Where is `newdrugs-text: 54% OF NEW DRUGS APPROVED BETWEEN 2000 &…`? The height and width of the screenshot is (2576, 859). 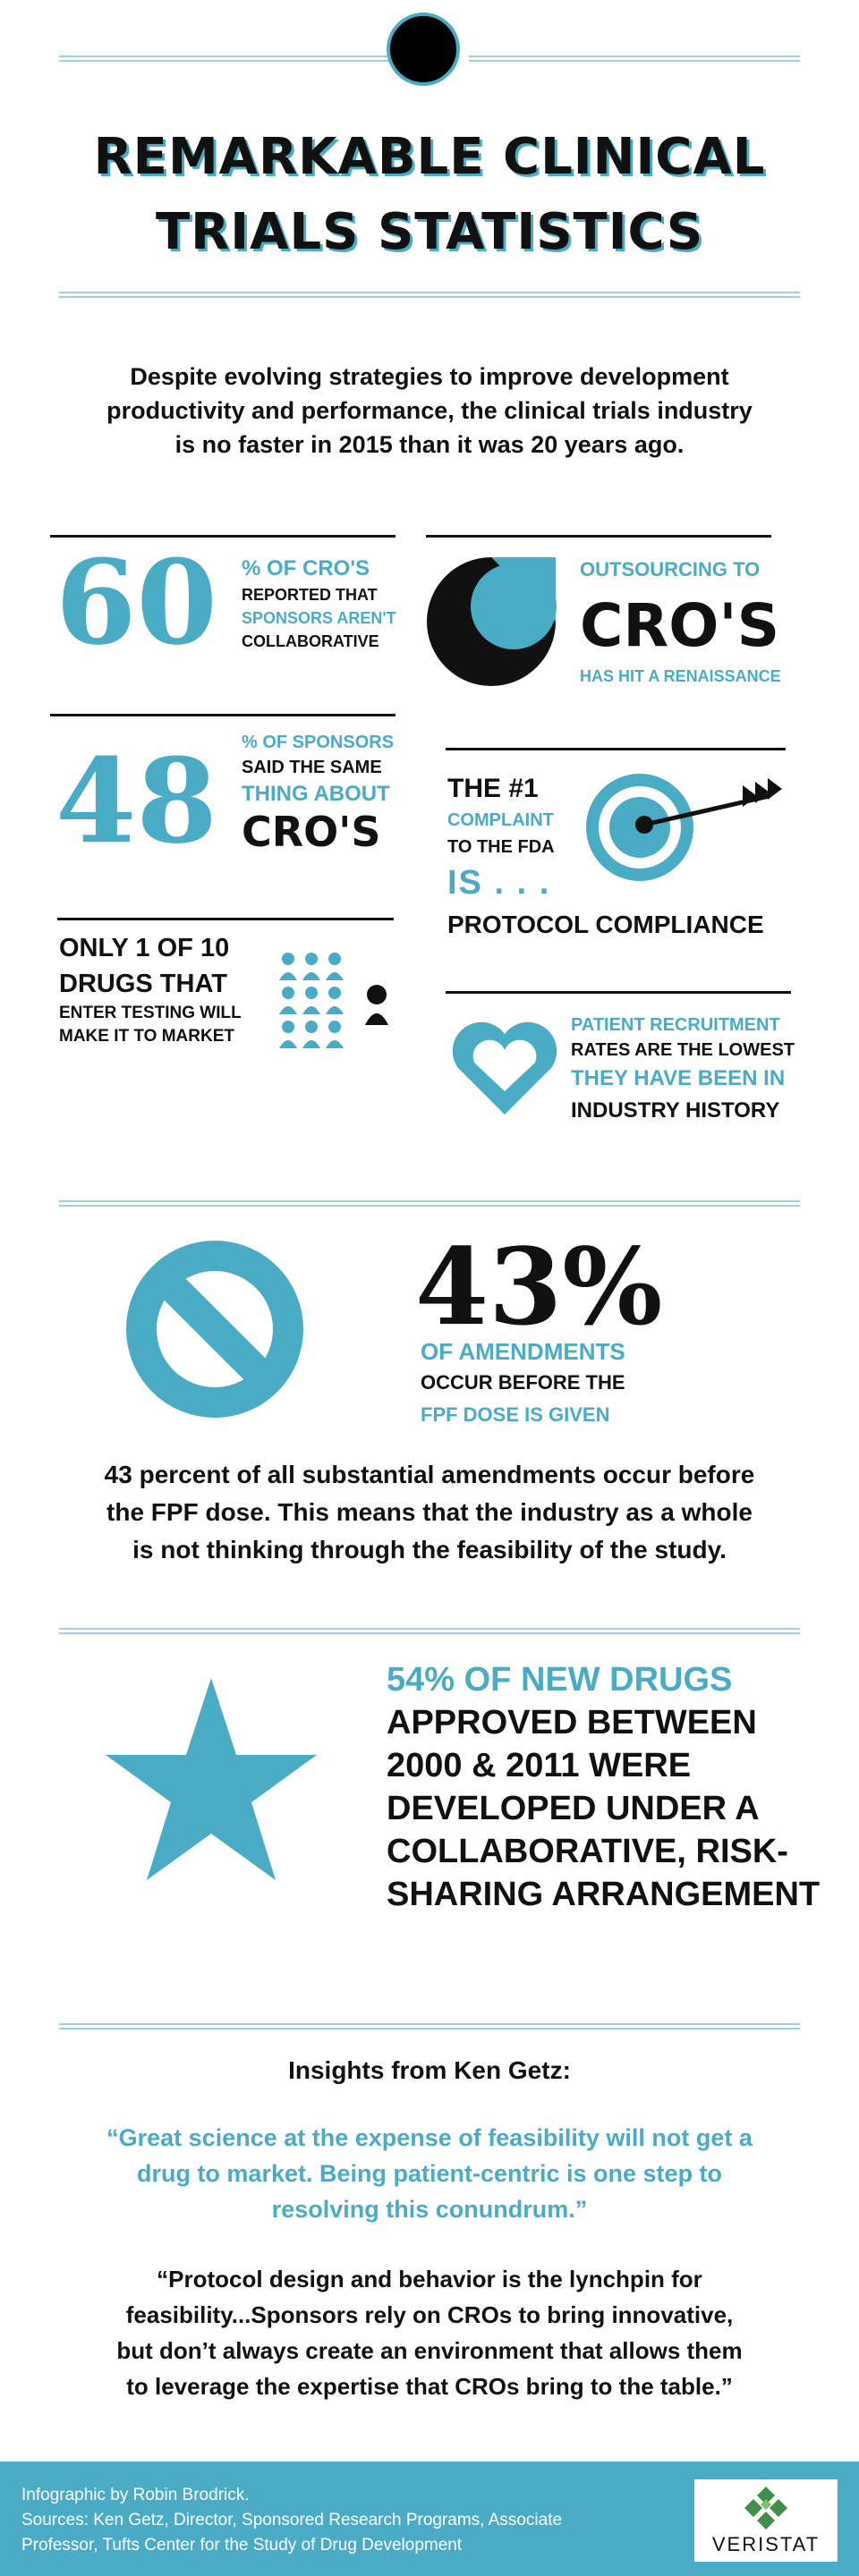 newdrugs-text: 54% OF NEW DRUGS APPROVED BETWEEN 2000 &… is located at coordinates (603, 1787).